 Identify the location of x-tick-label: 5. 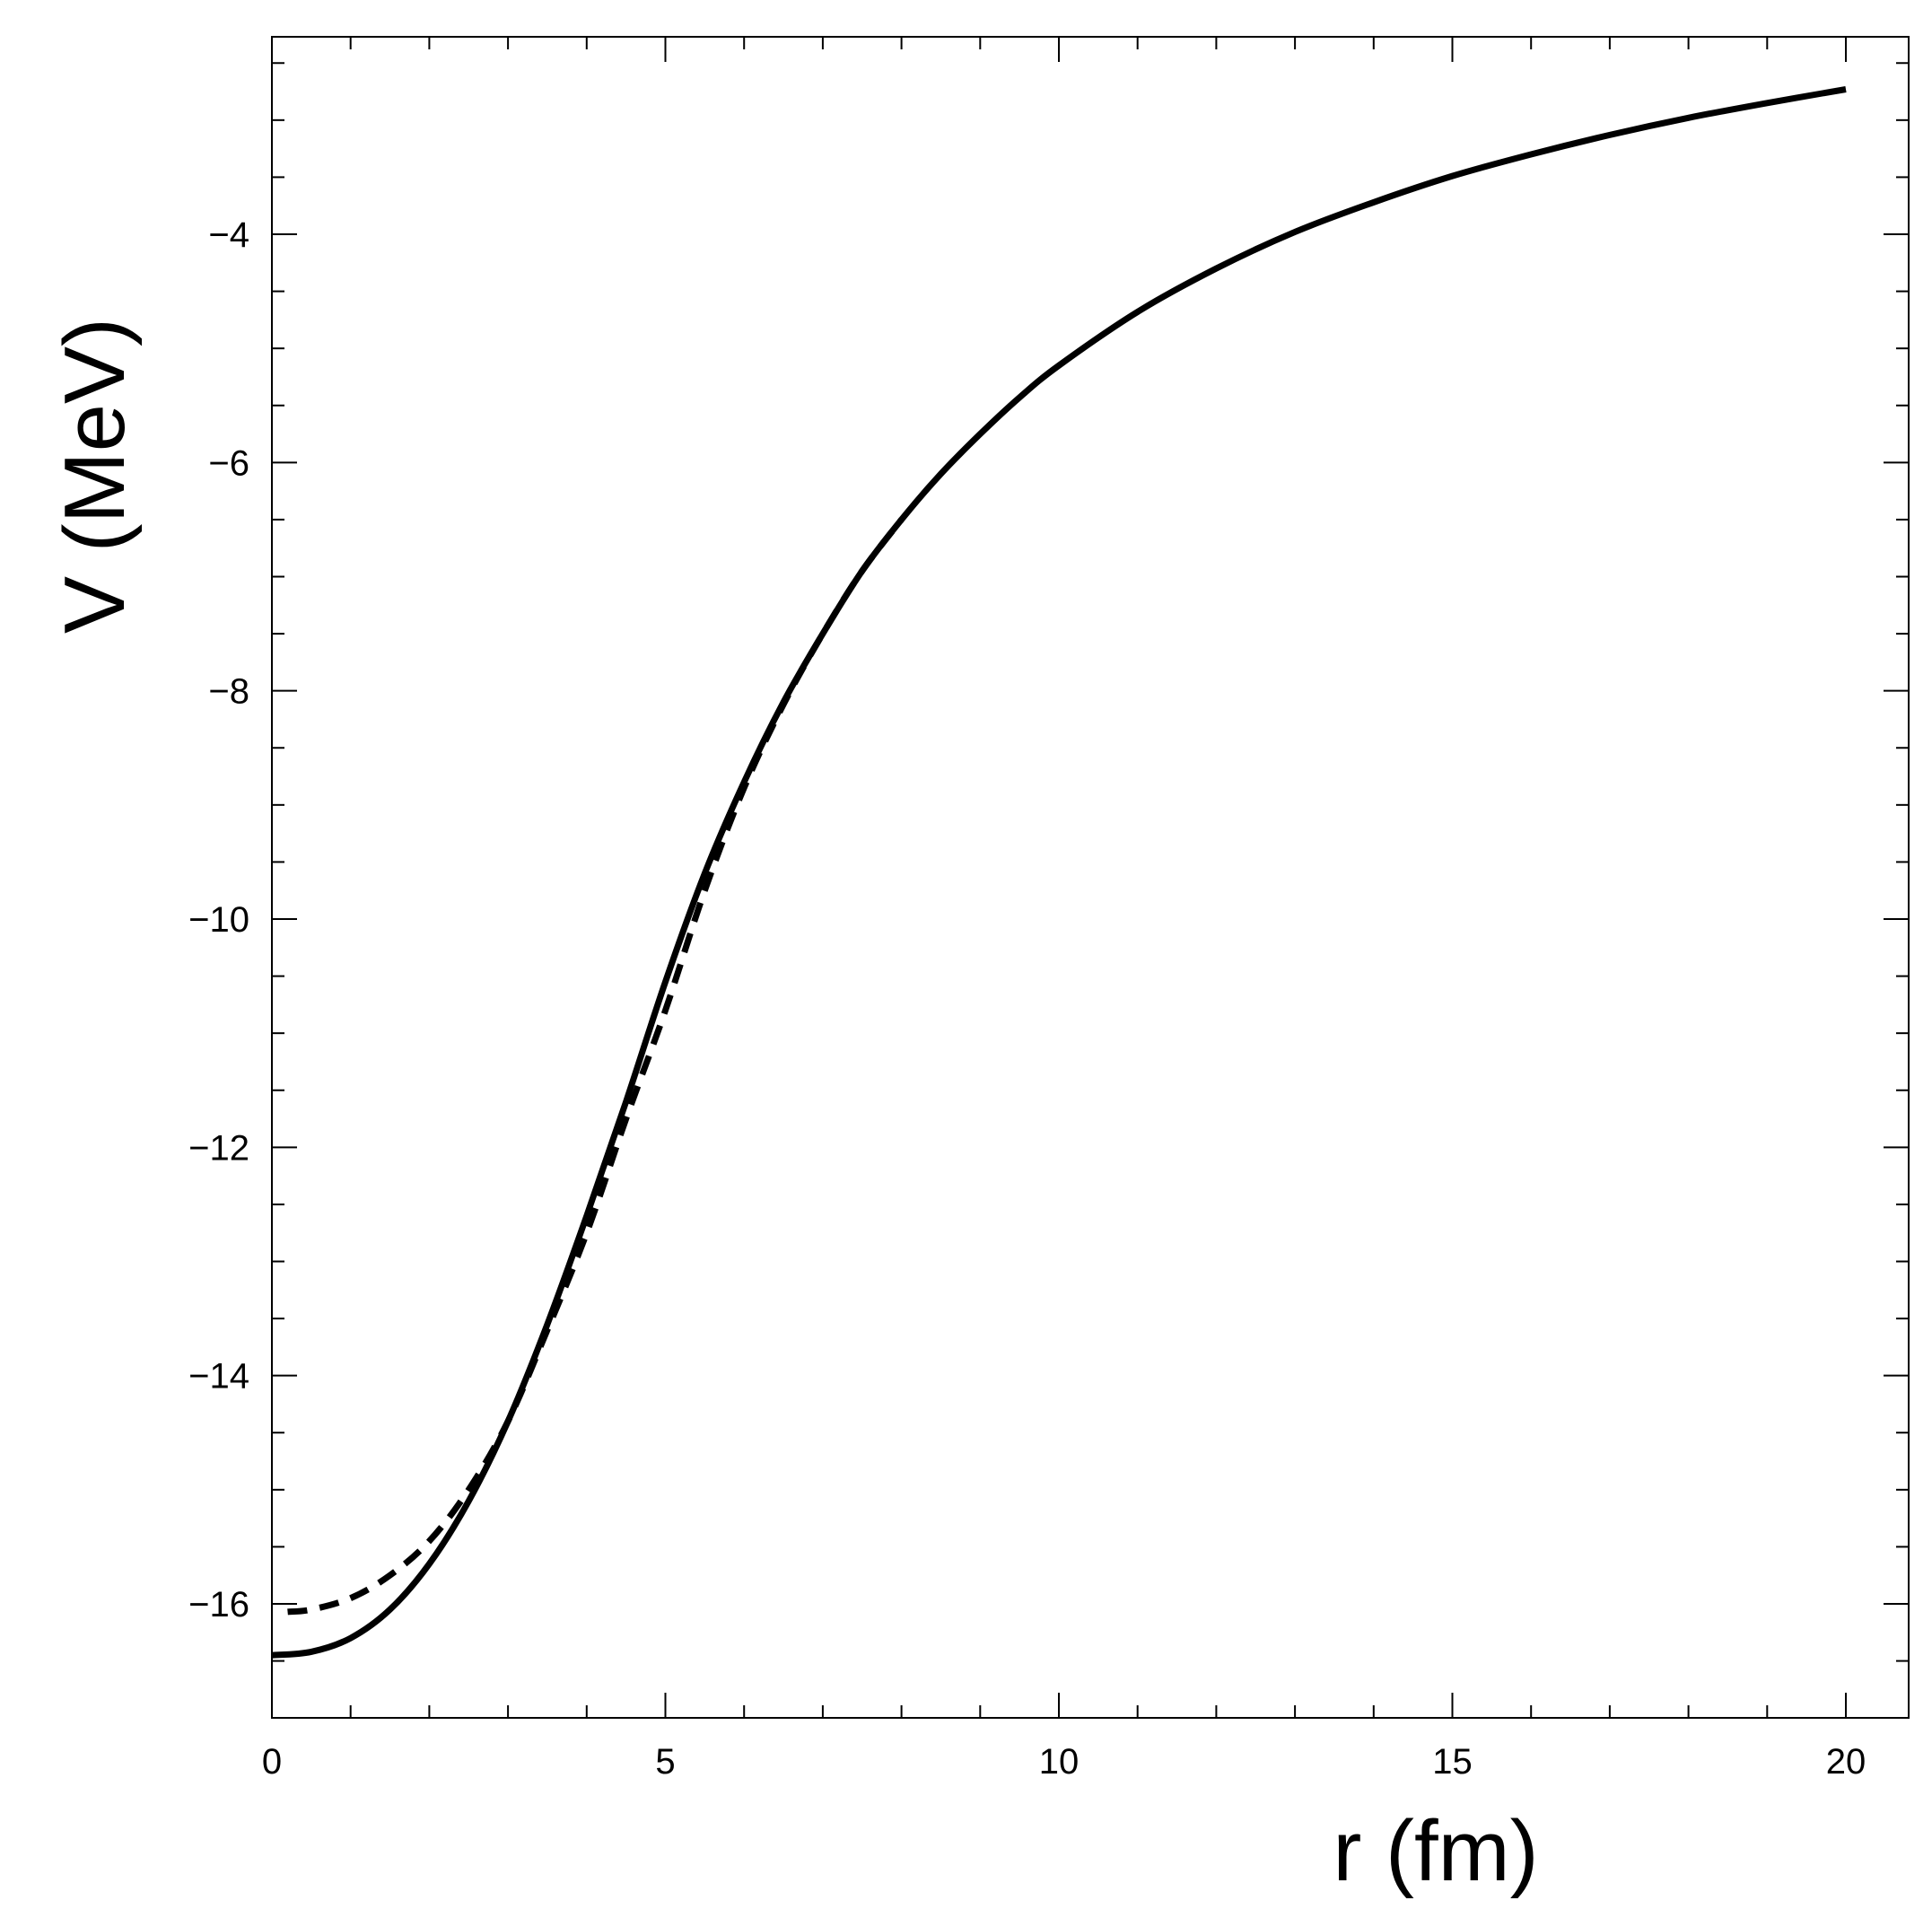
(665, 1762).